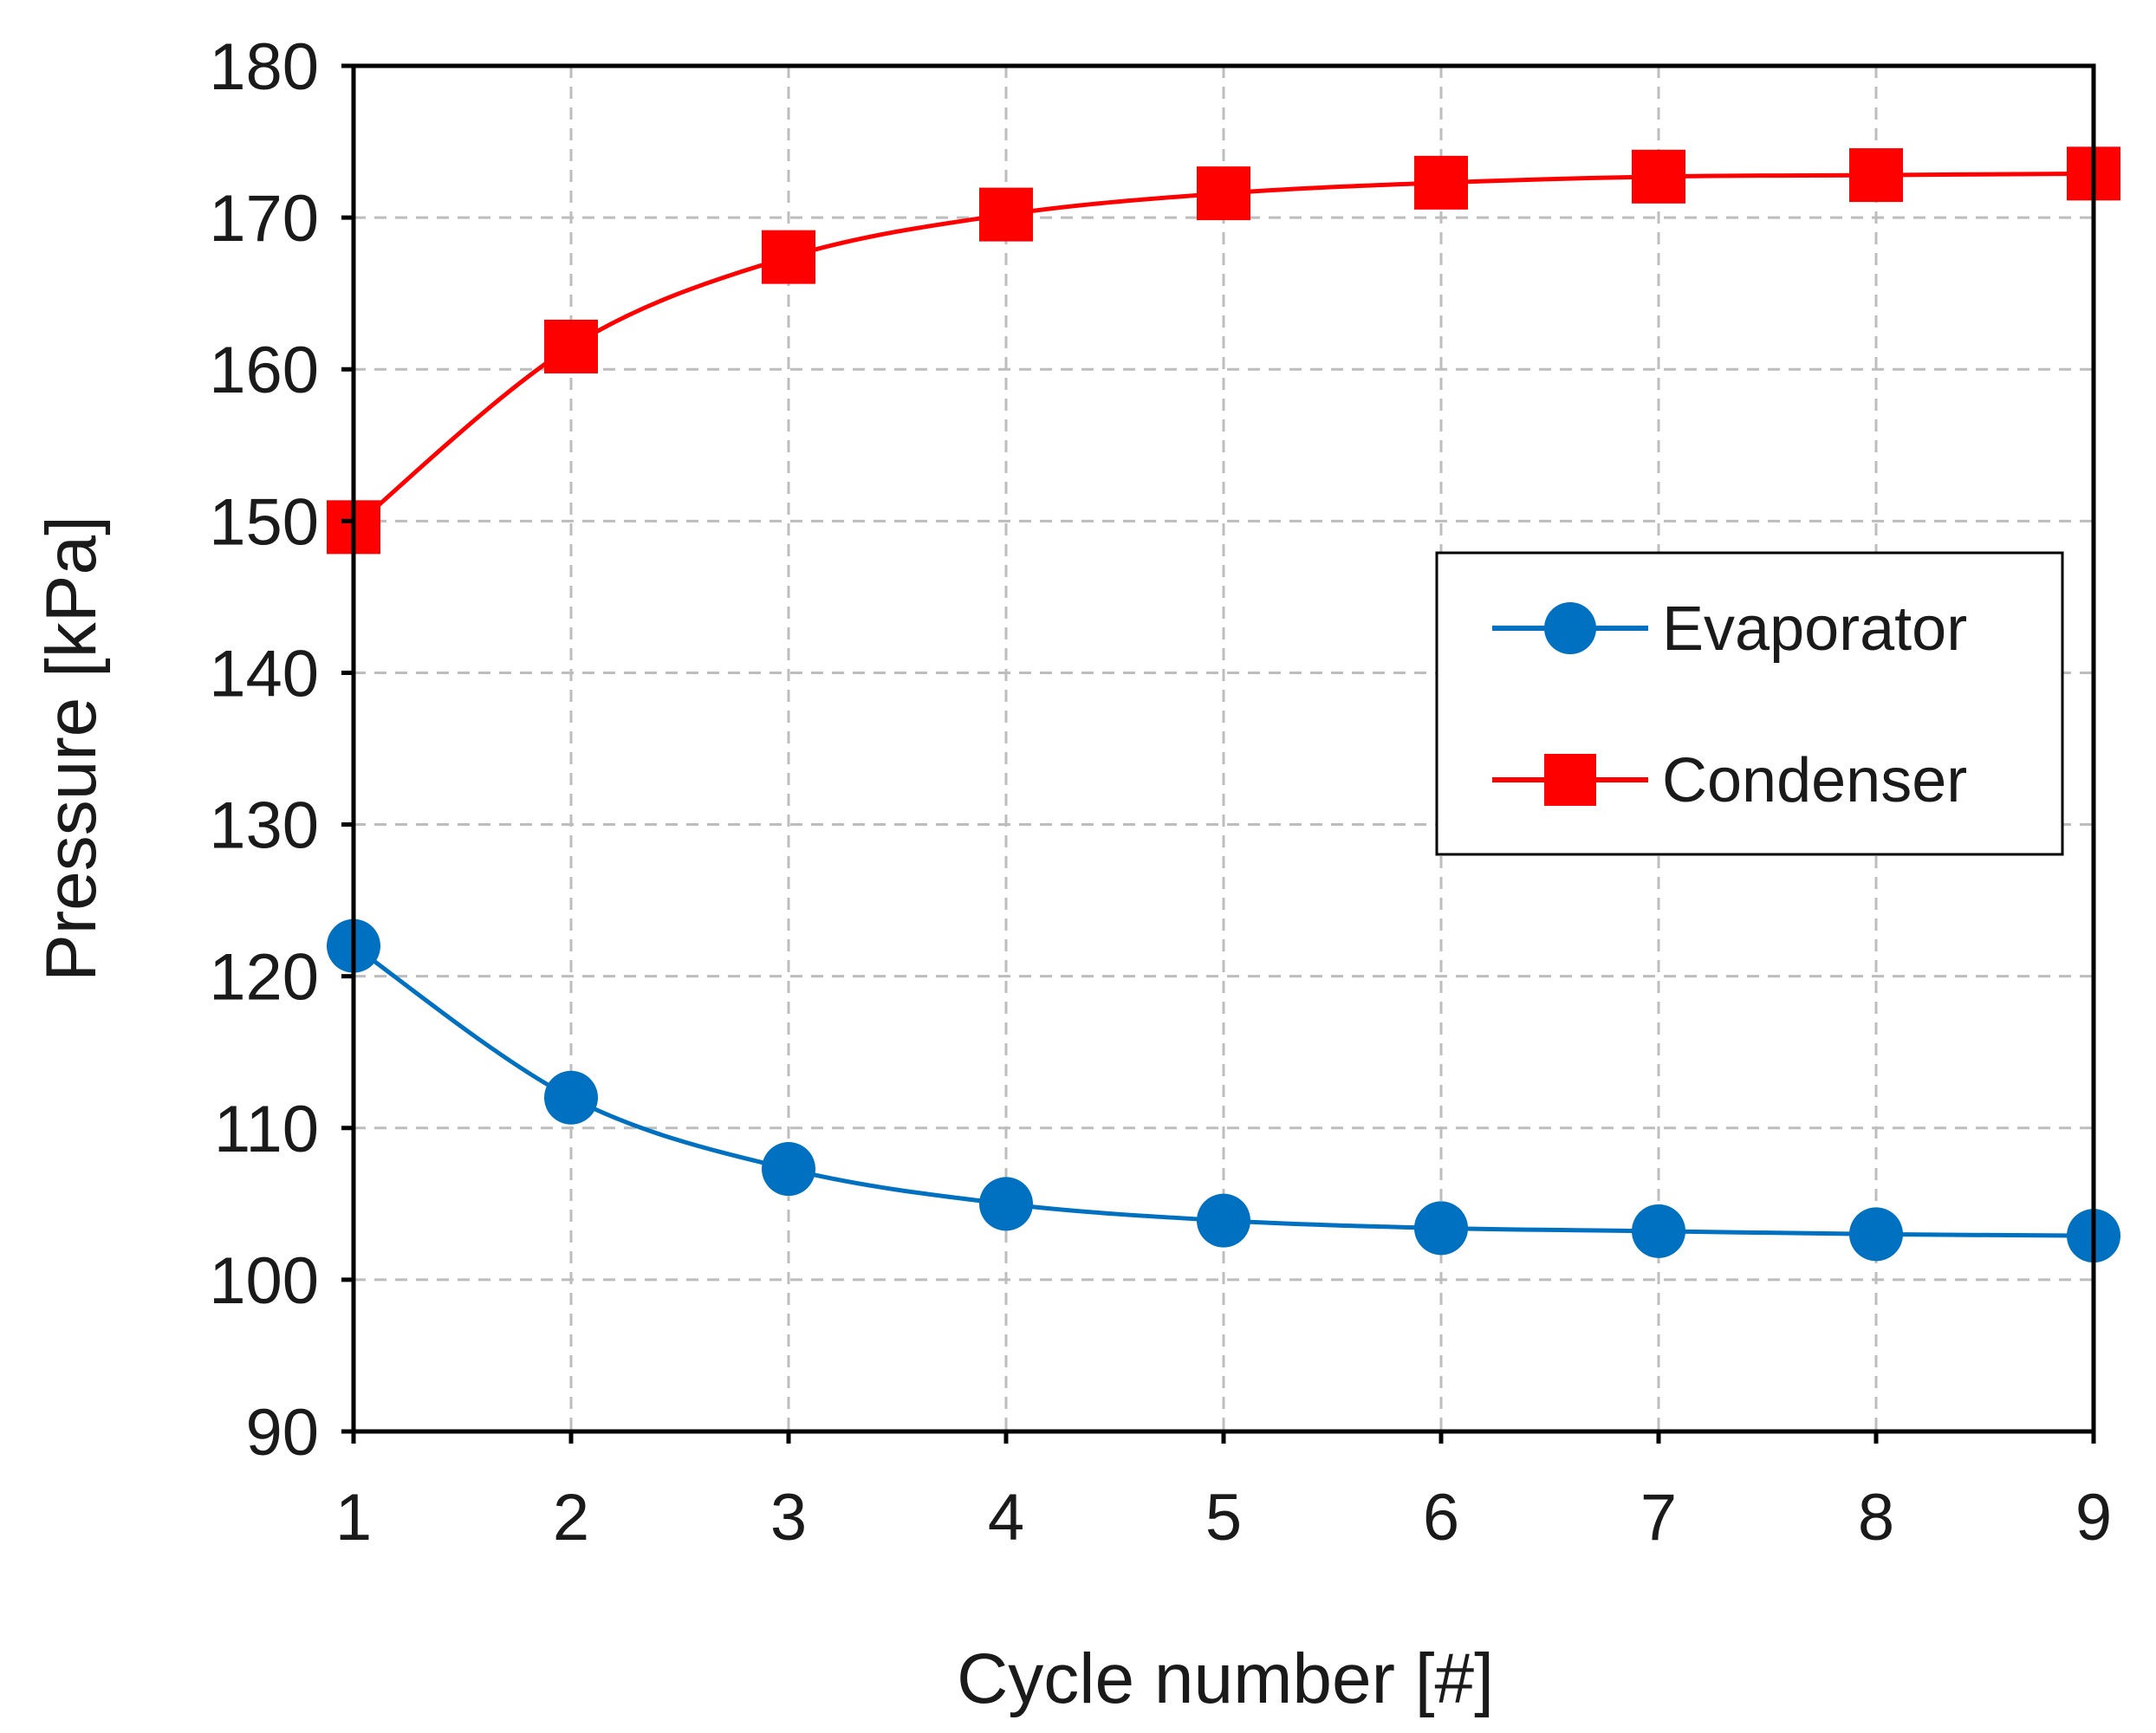 The image size is (2156, 1733). I want to click on x-tick-label: 2, so click(571, 1518).